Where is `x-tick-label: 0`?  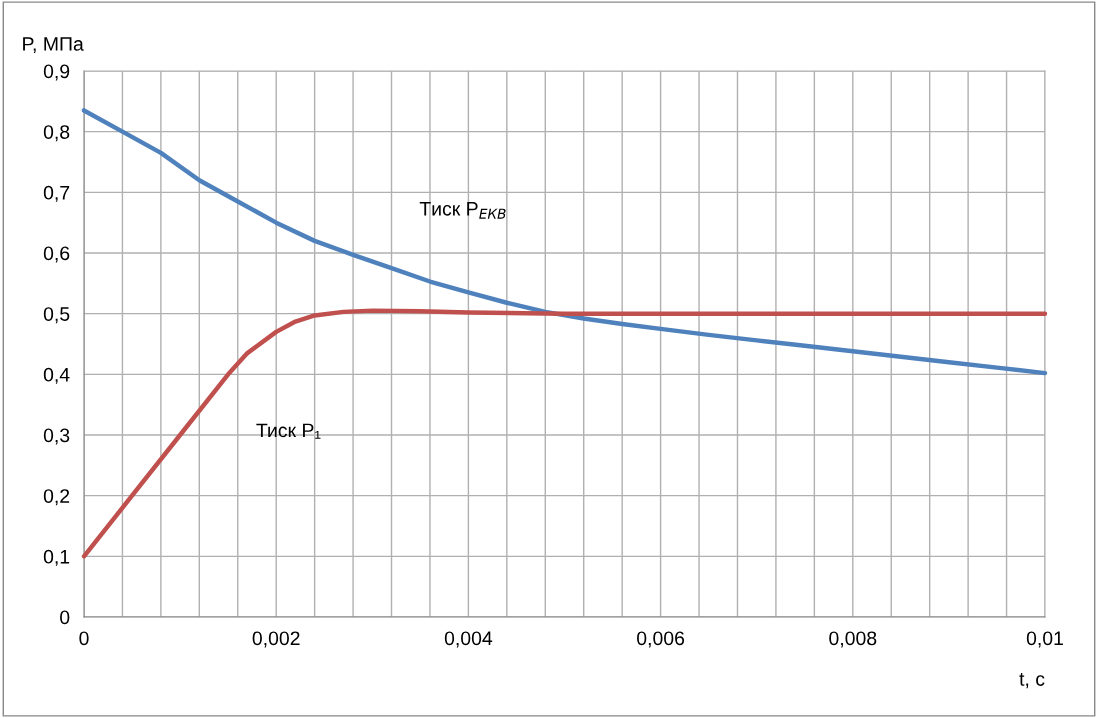
x-tick-label: 0 is located at coordinates (84, 638).